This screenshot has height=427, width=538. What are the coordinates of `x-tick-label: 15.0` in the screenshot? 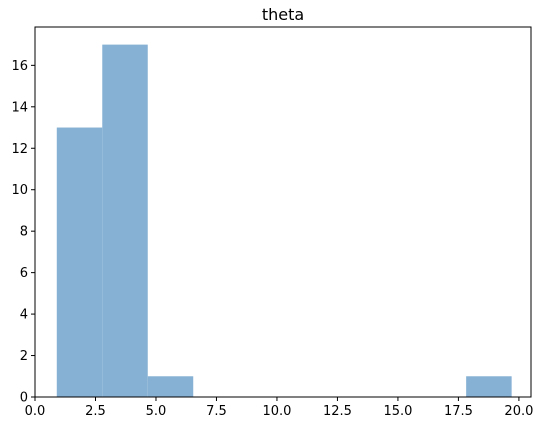 It's located at (397, 411).